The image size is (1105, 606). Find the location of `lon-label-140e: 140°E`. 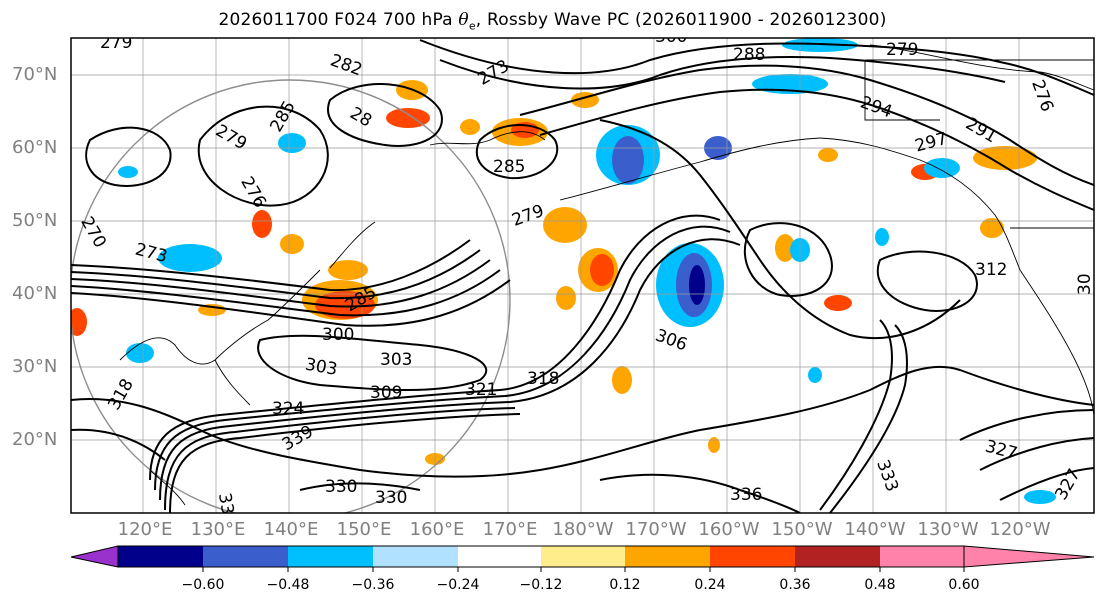

lon-label-140e: 140°E is located at coordinates (291, 529).